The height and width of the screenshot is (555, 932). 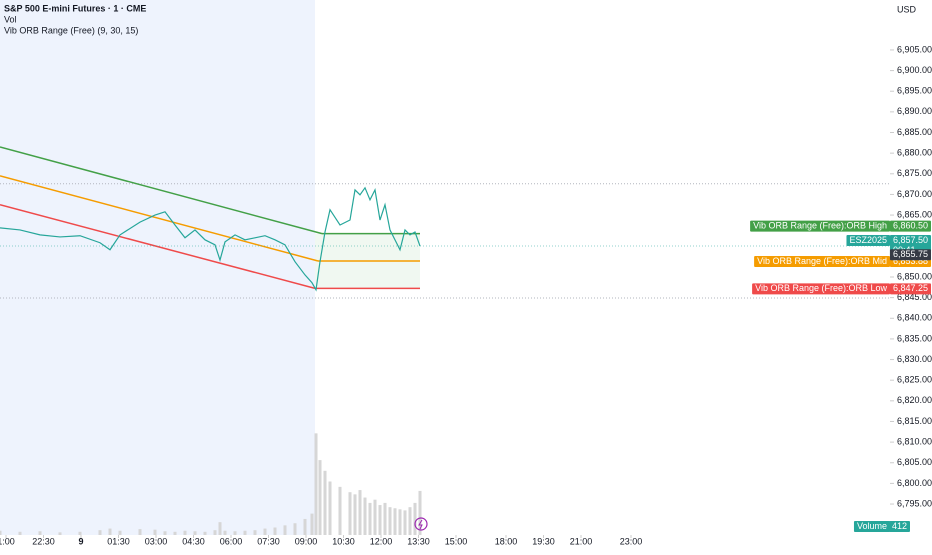 What do you see at coordinates (268, 541) in the screenshot?
I see `x-tick-label: 07:30` at bounding box center [268, 541].